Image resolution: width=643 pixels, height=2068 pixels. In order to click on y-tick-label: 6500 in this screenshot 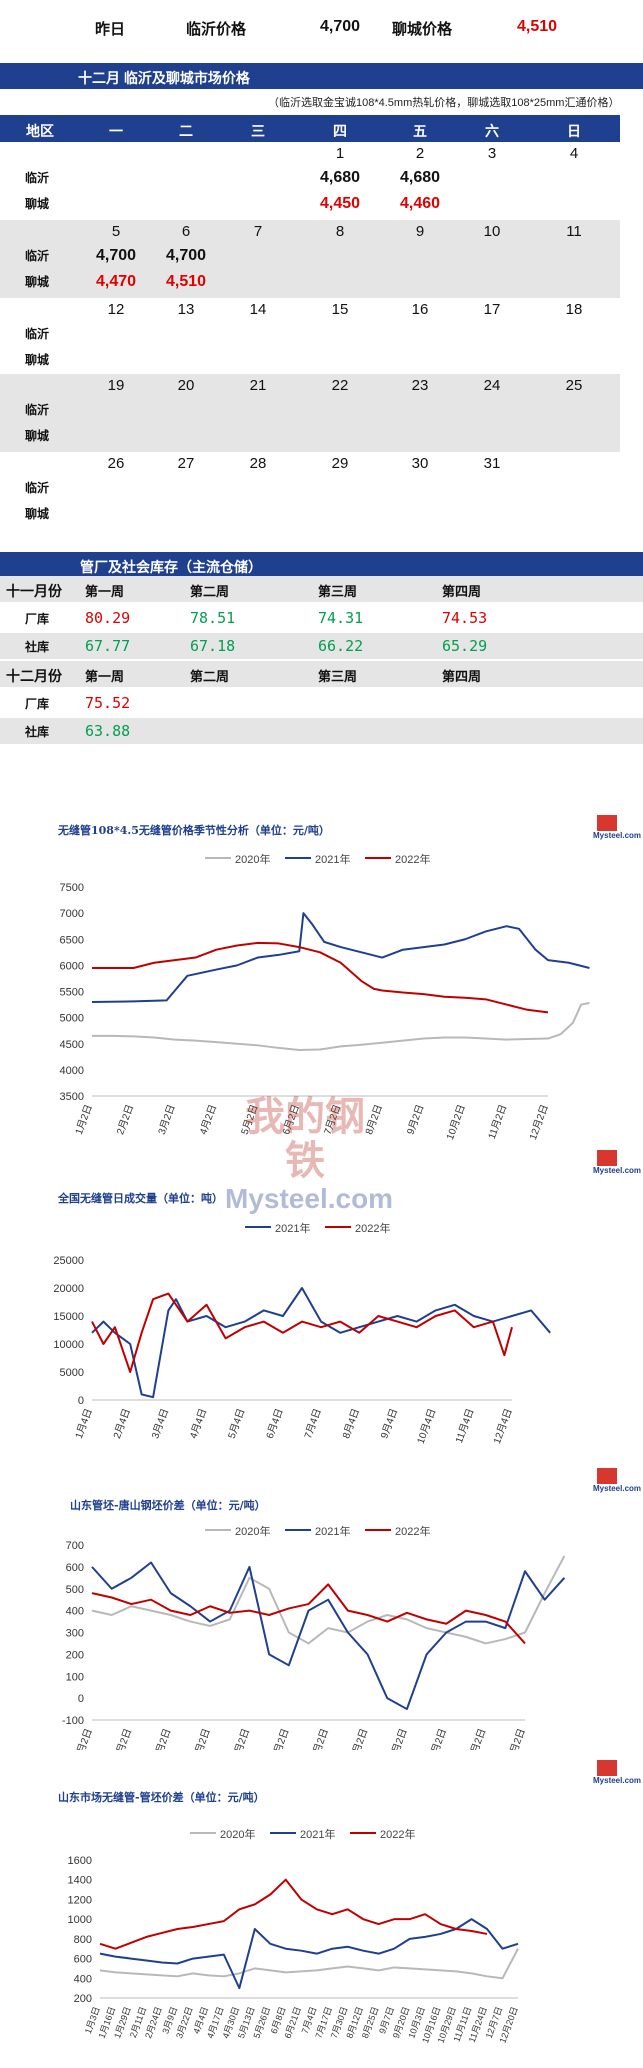, I will do `click(72, 940)`.